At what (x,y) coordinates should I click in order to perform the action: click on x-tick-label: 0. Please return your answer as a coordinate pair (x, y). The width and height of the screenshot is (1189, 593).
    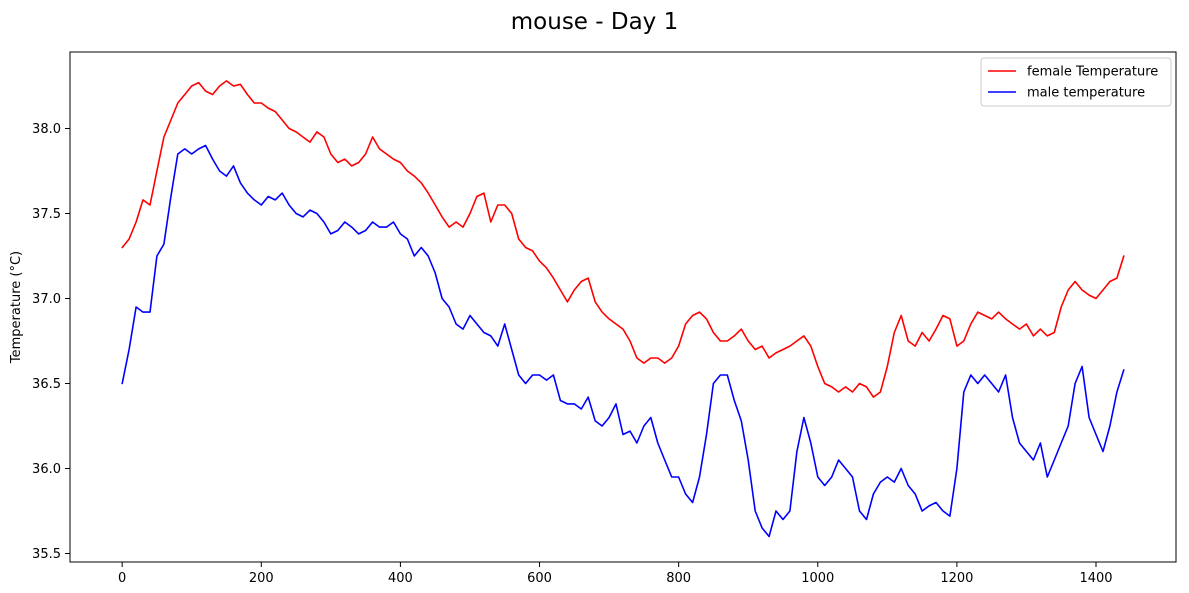
    Looking at the image, I should click on (122, 578).